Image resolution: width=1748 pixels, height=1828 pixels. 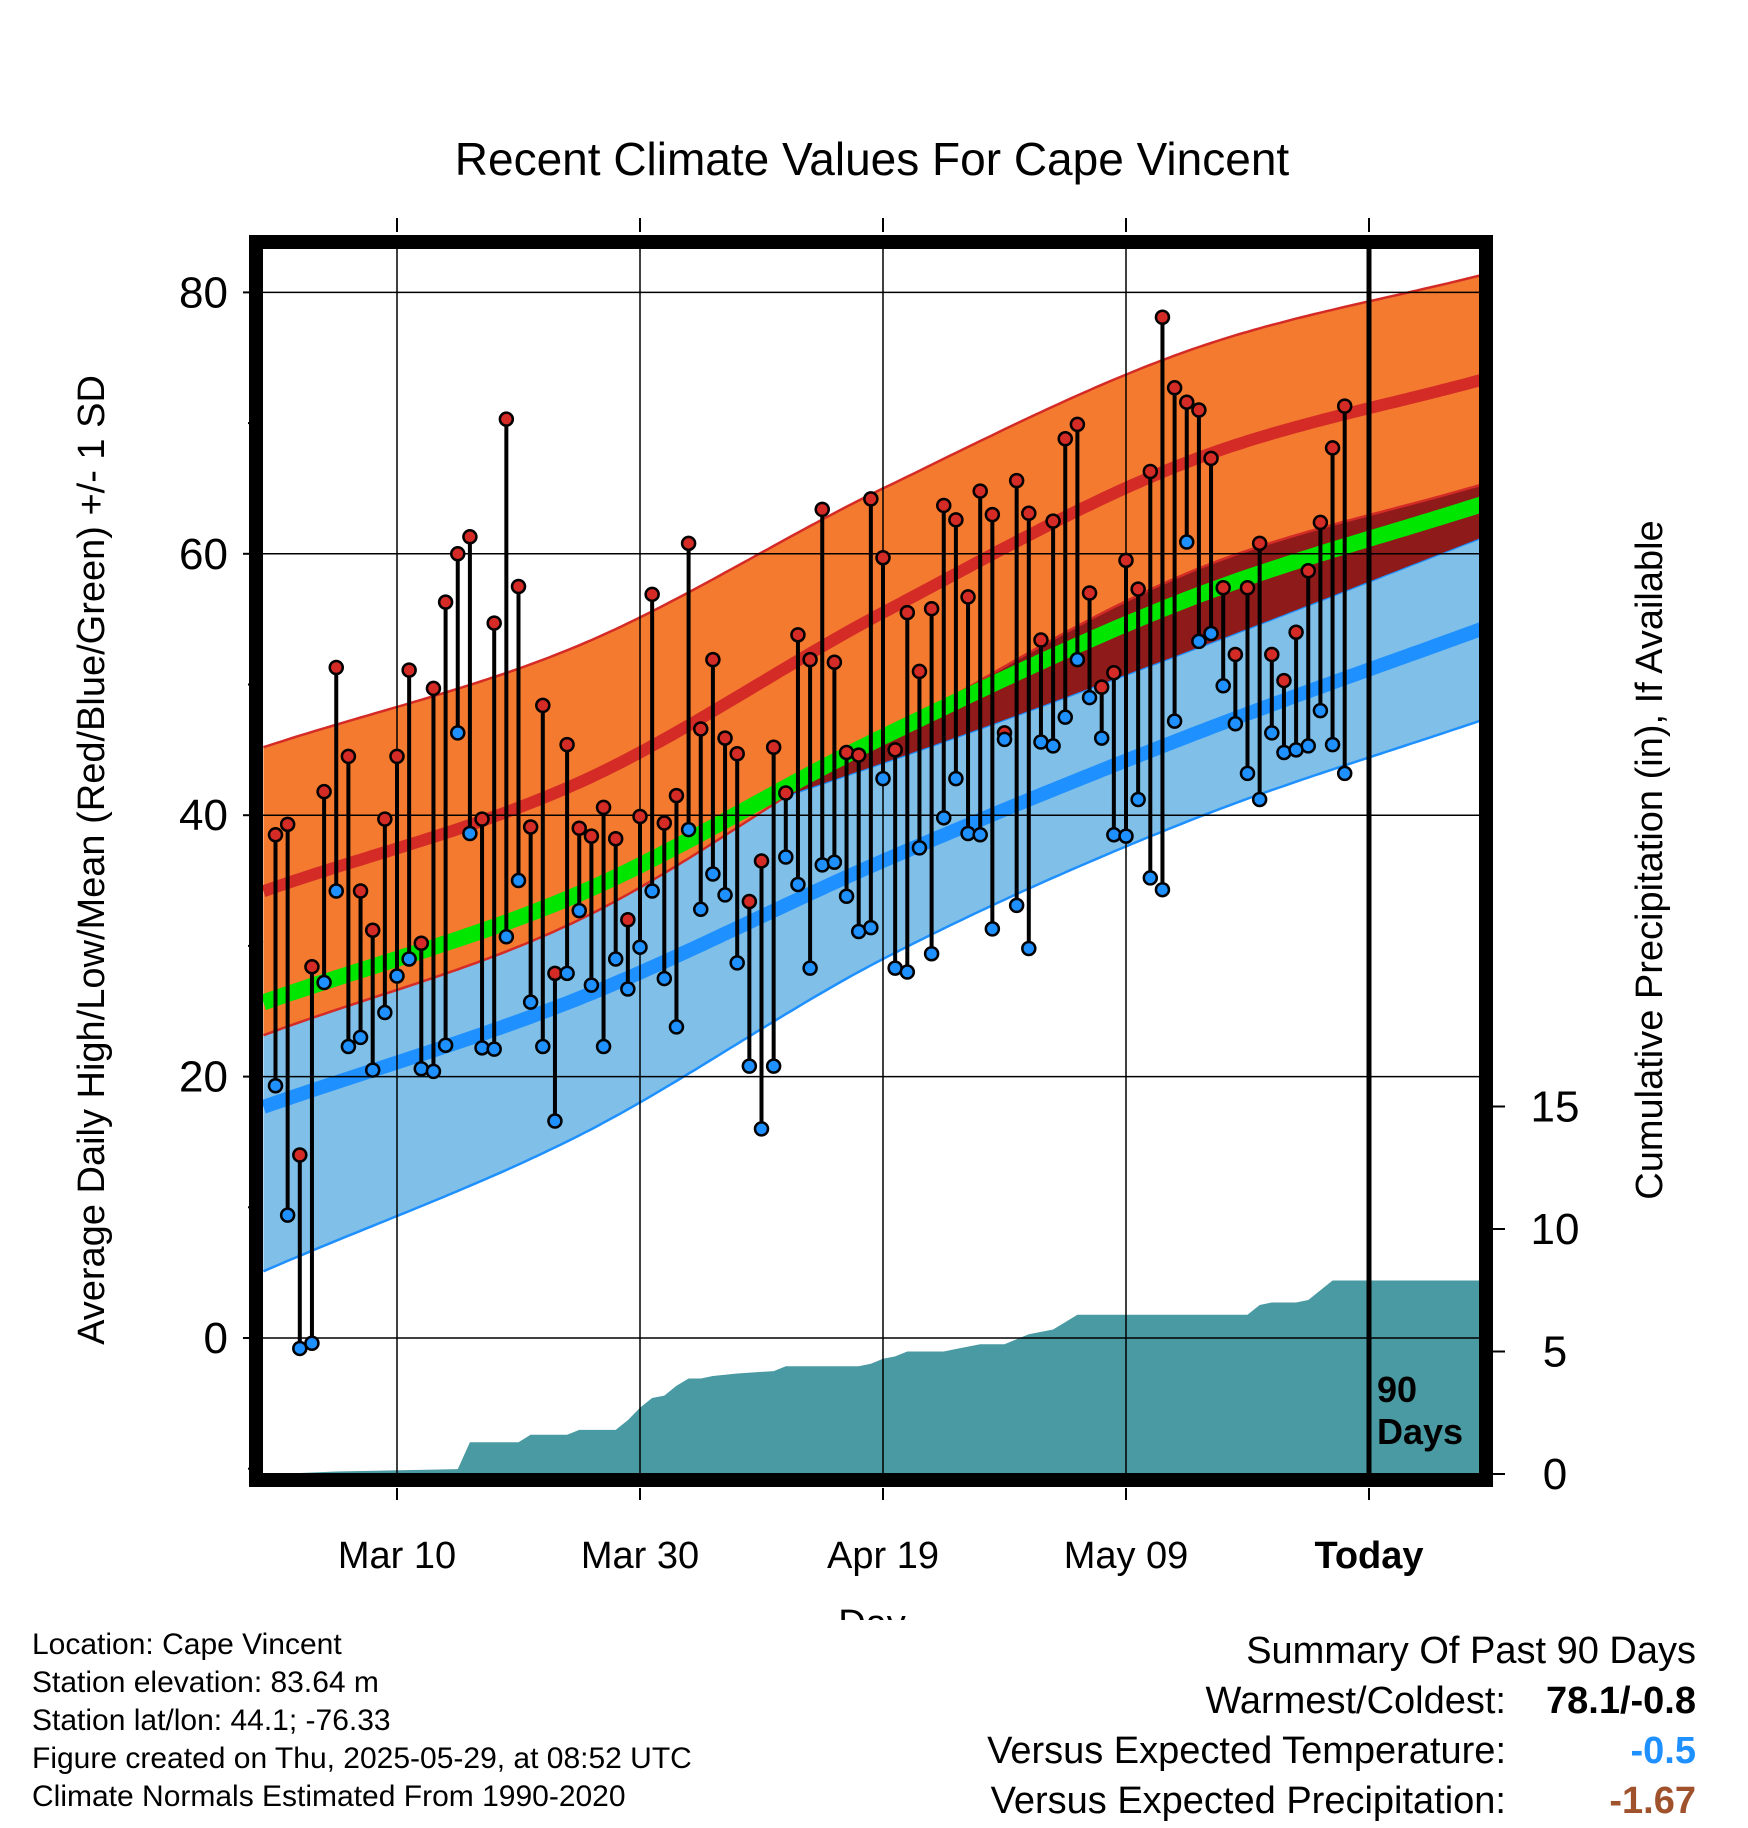 I want to click on xtick-label-50: Apr 19, so click(x=883, y=1556).